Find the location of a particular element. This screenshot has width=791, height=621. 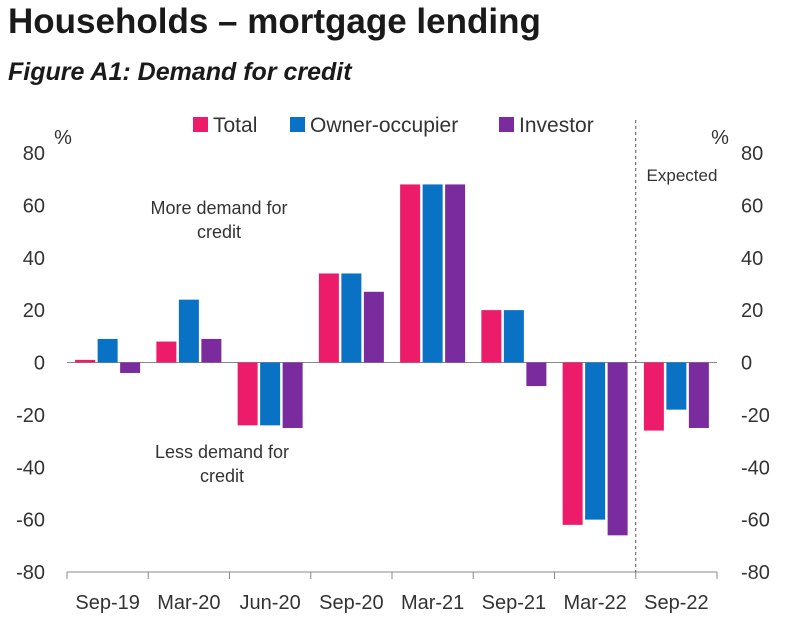

legend-swatch-total is located at coordinates (200, 124).